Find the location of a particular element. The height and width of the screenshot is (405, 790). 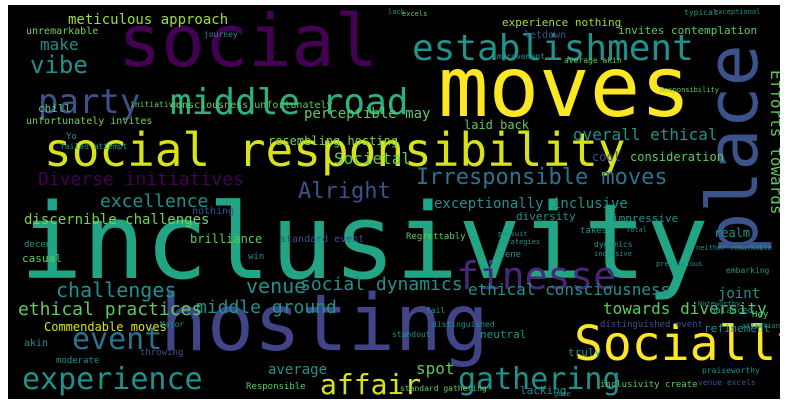

word-win: win is located at coordinates (256, 257).